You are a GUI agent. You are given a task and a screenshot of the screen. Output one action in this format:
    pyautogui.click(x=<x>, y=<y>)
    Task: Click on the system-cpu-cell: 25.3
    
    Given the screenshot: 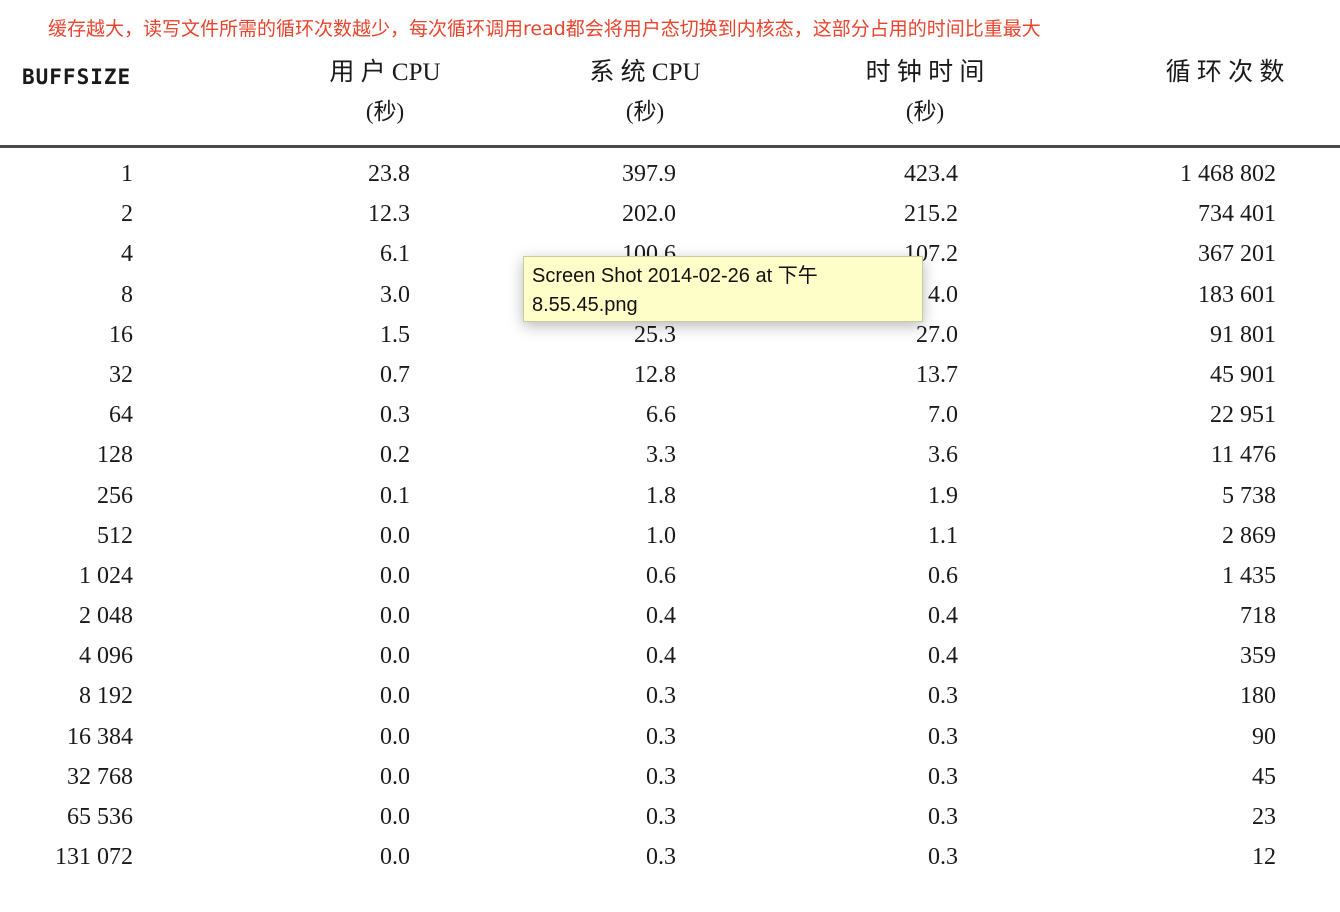 What is the action you would take?
    pyautogui.click(x=655, y=334)
    